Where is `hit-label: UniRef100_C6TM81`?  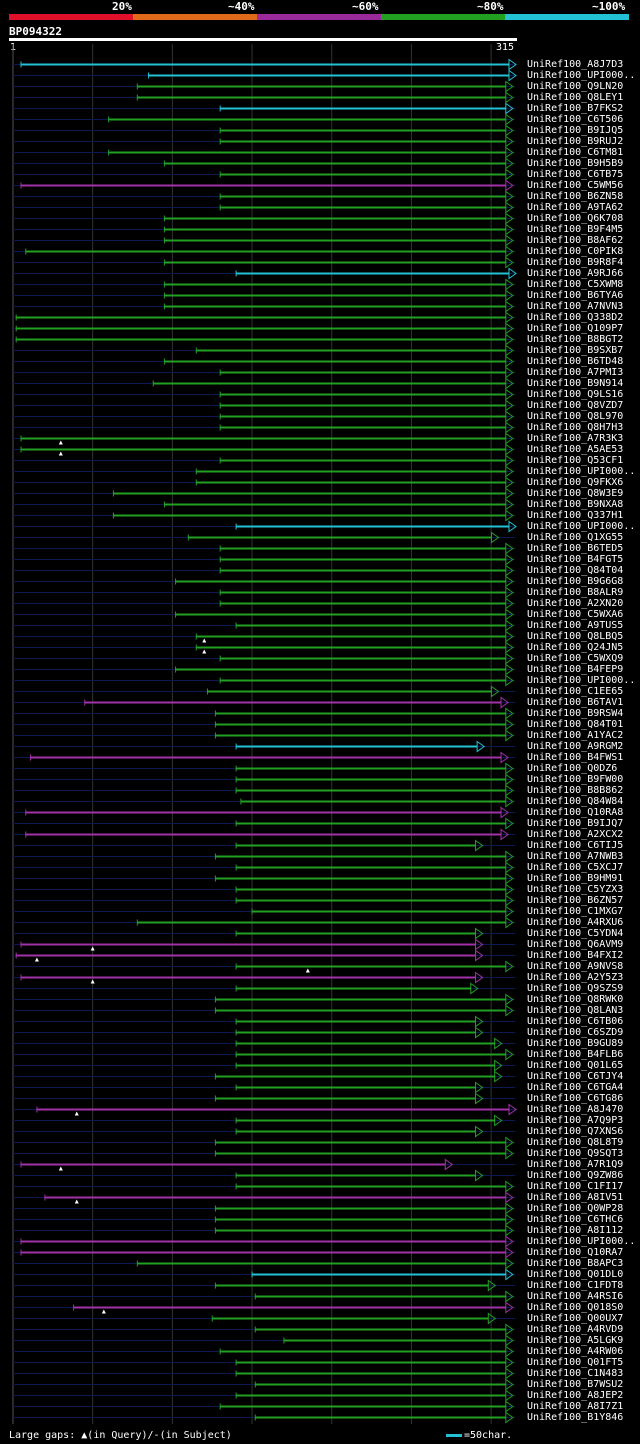 hit-label: UniRef100_C6TM81 is located at coordinates (575, 152).